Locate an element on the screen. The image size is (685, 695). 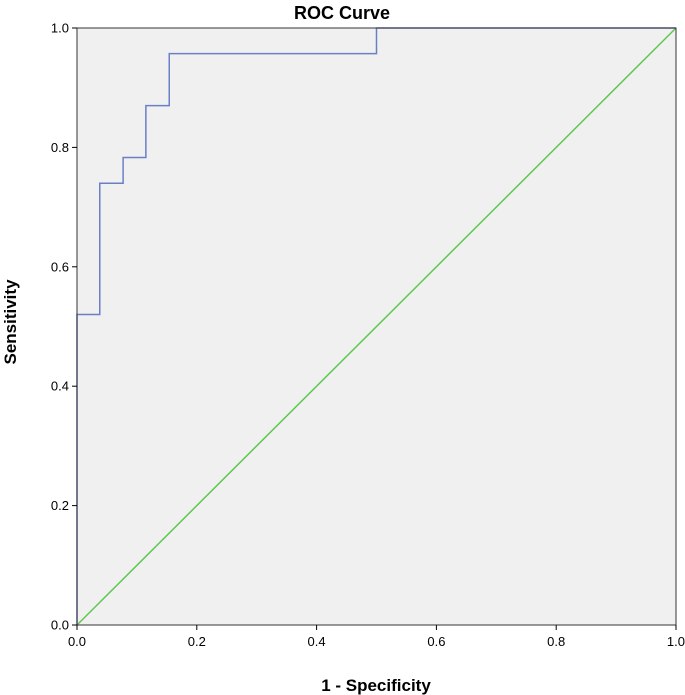
y-axis: 0.0 0.2 0.4 0.6 0.8 1.0 is located at coordinates (64, 327).